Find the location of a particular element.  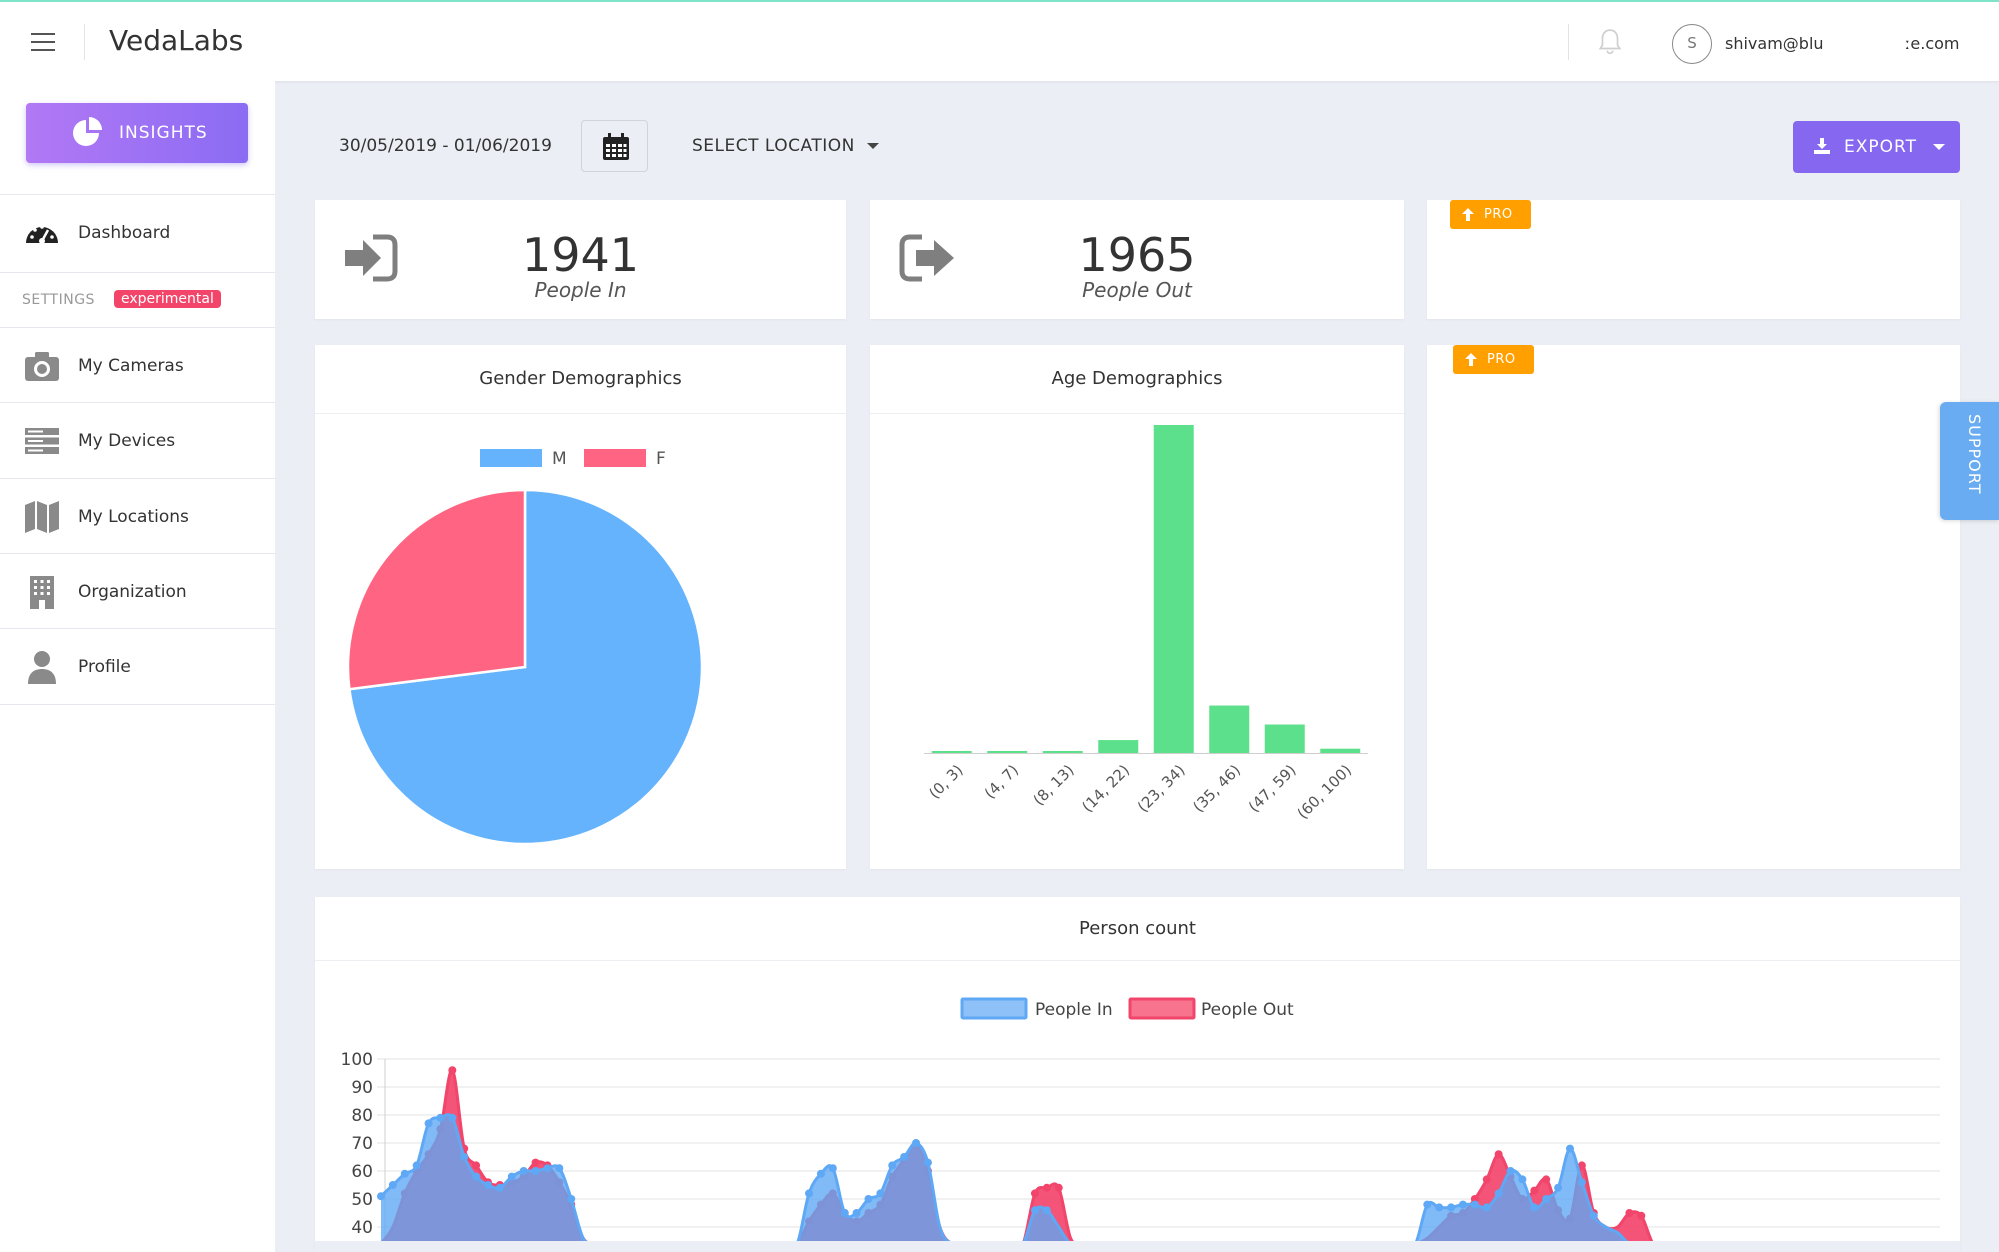

export-button: EXPORT is located at coordinates (1876, 147).